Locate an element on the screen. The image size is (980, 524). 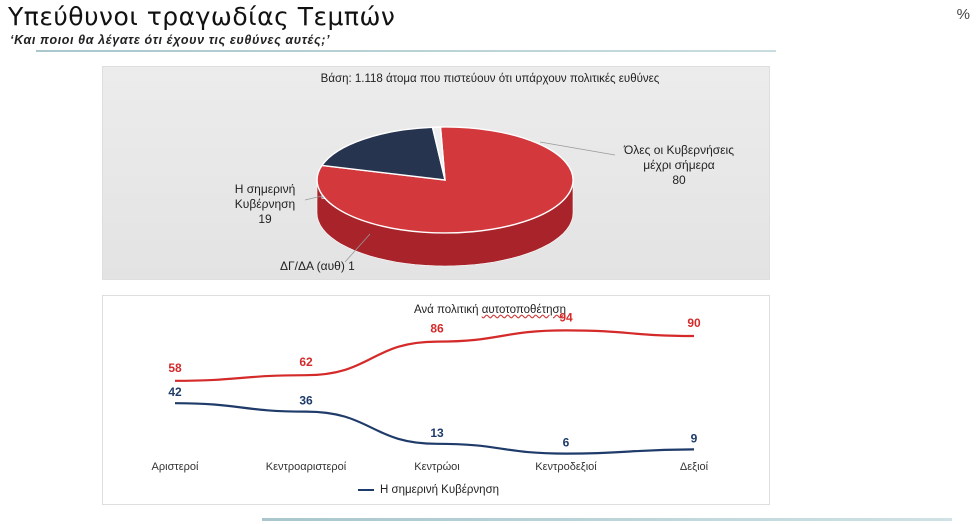
header-divider is located at coordinates (406, 51).